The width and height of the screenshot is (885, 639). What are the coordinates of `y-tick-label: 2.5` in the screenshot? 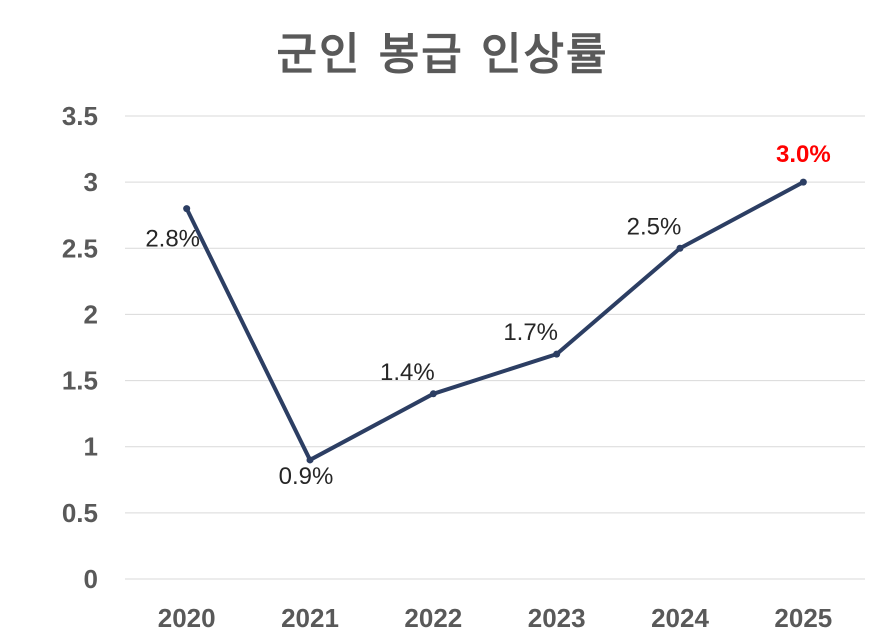 It's located at (80, 248).